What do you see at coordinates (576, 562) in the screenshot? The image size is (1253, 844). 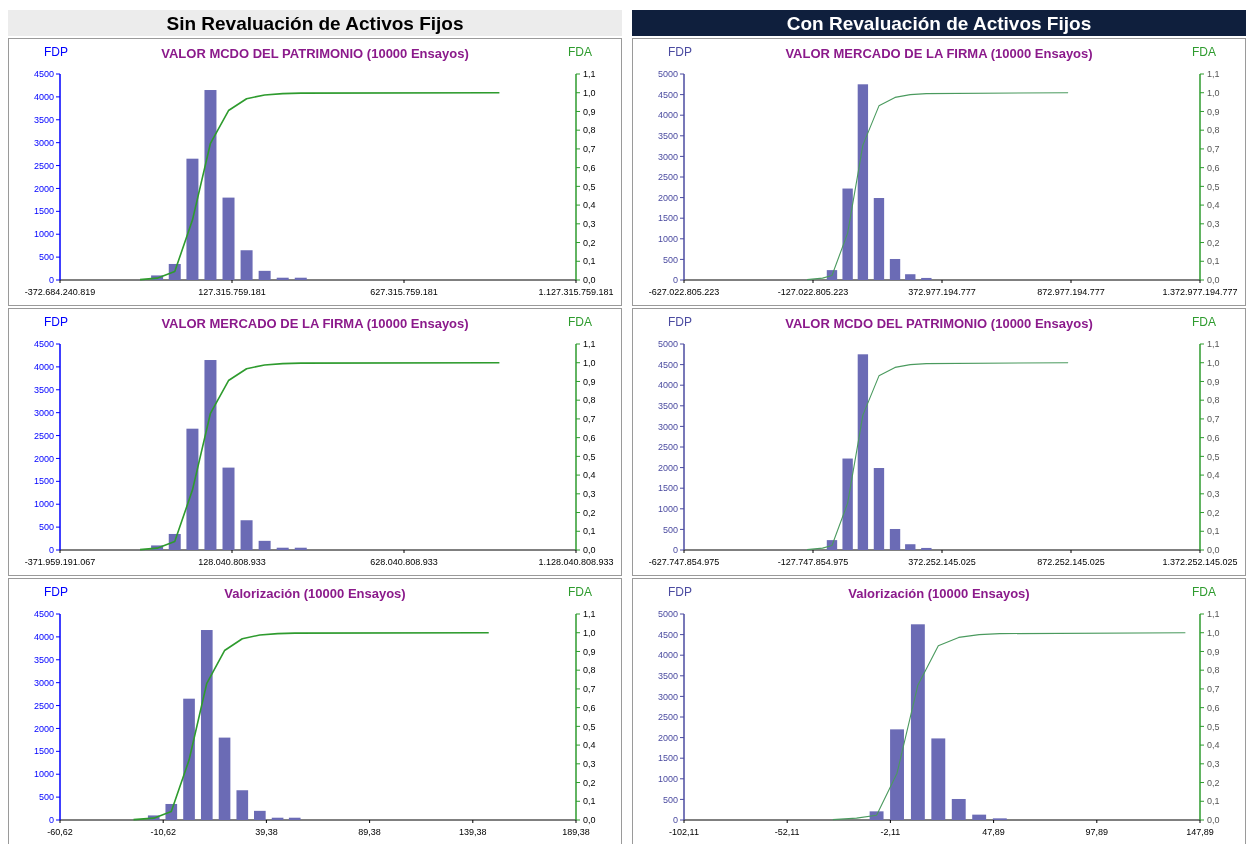 I see `x-tick-label: 1.128.040.808.933` at bounding box center [576, 562].